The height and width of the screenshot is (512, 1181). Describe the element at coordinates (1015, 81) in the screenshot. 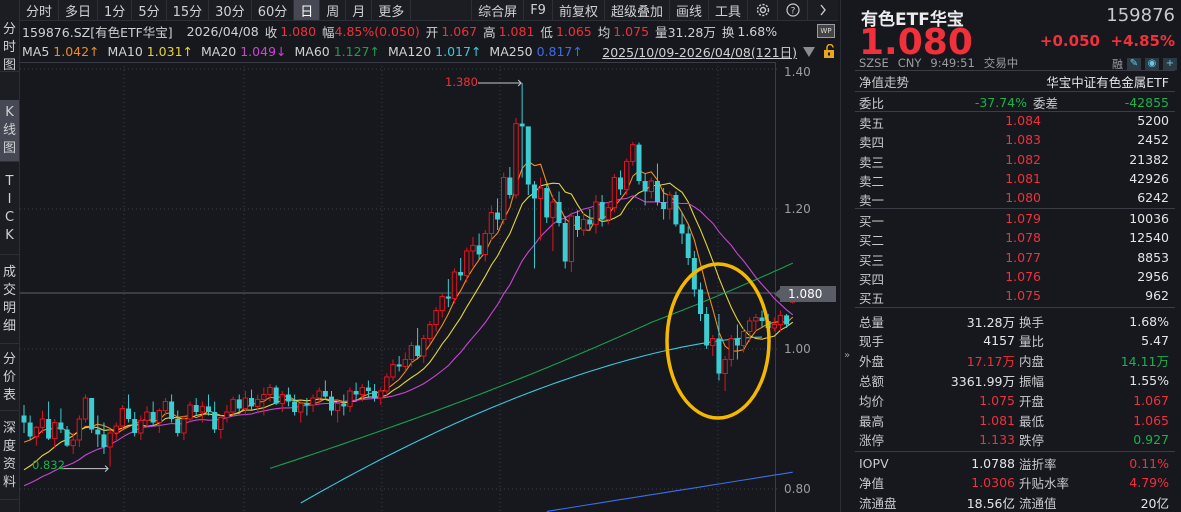

I see `nav-trend-row: 净值走势 华宝中证有色金属ETF` at that location.